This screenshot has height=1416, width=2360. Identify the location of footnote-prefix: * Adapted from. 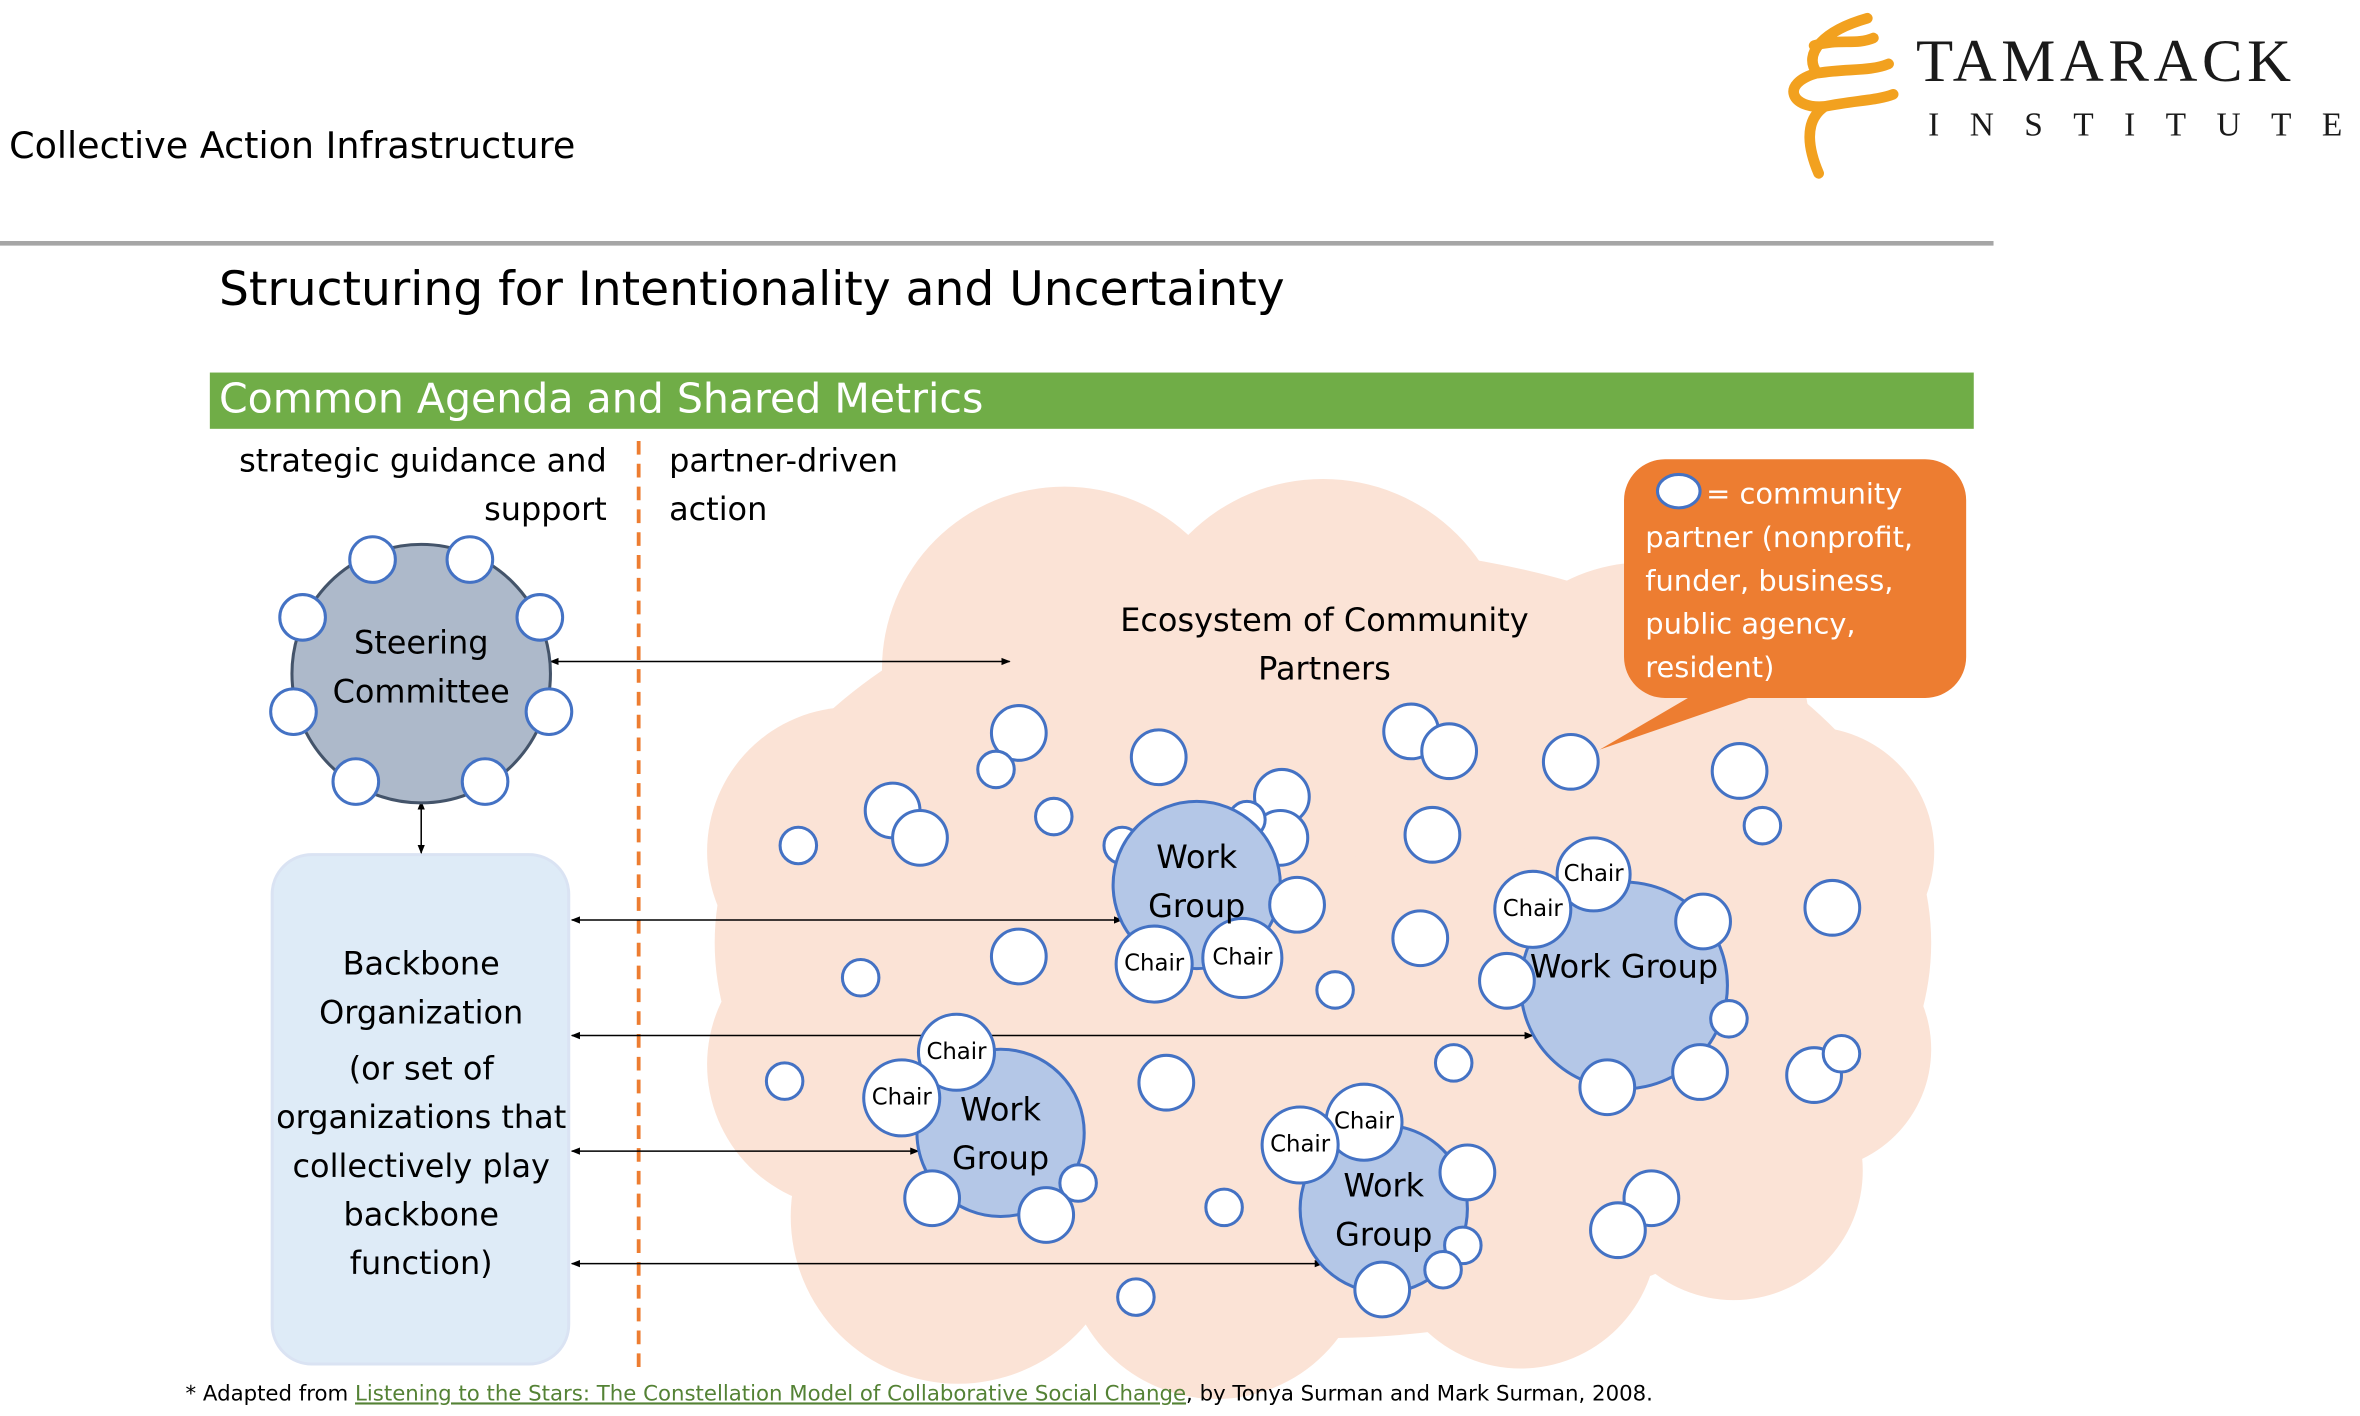
(271, 1393).